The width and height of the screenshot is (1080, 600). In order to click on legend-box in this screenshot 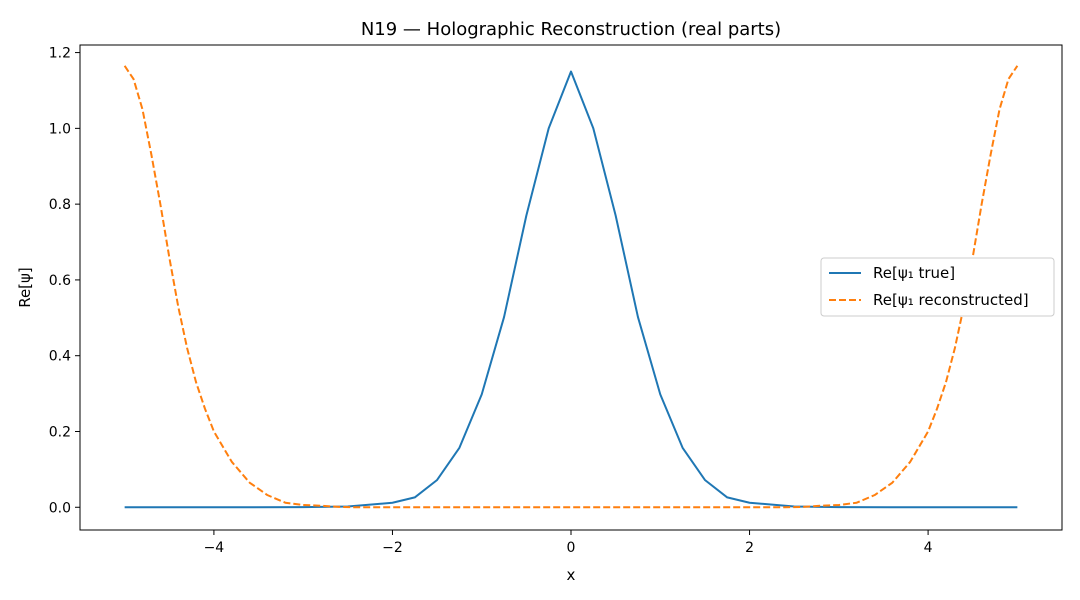, I will do `click(937, 287)`.